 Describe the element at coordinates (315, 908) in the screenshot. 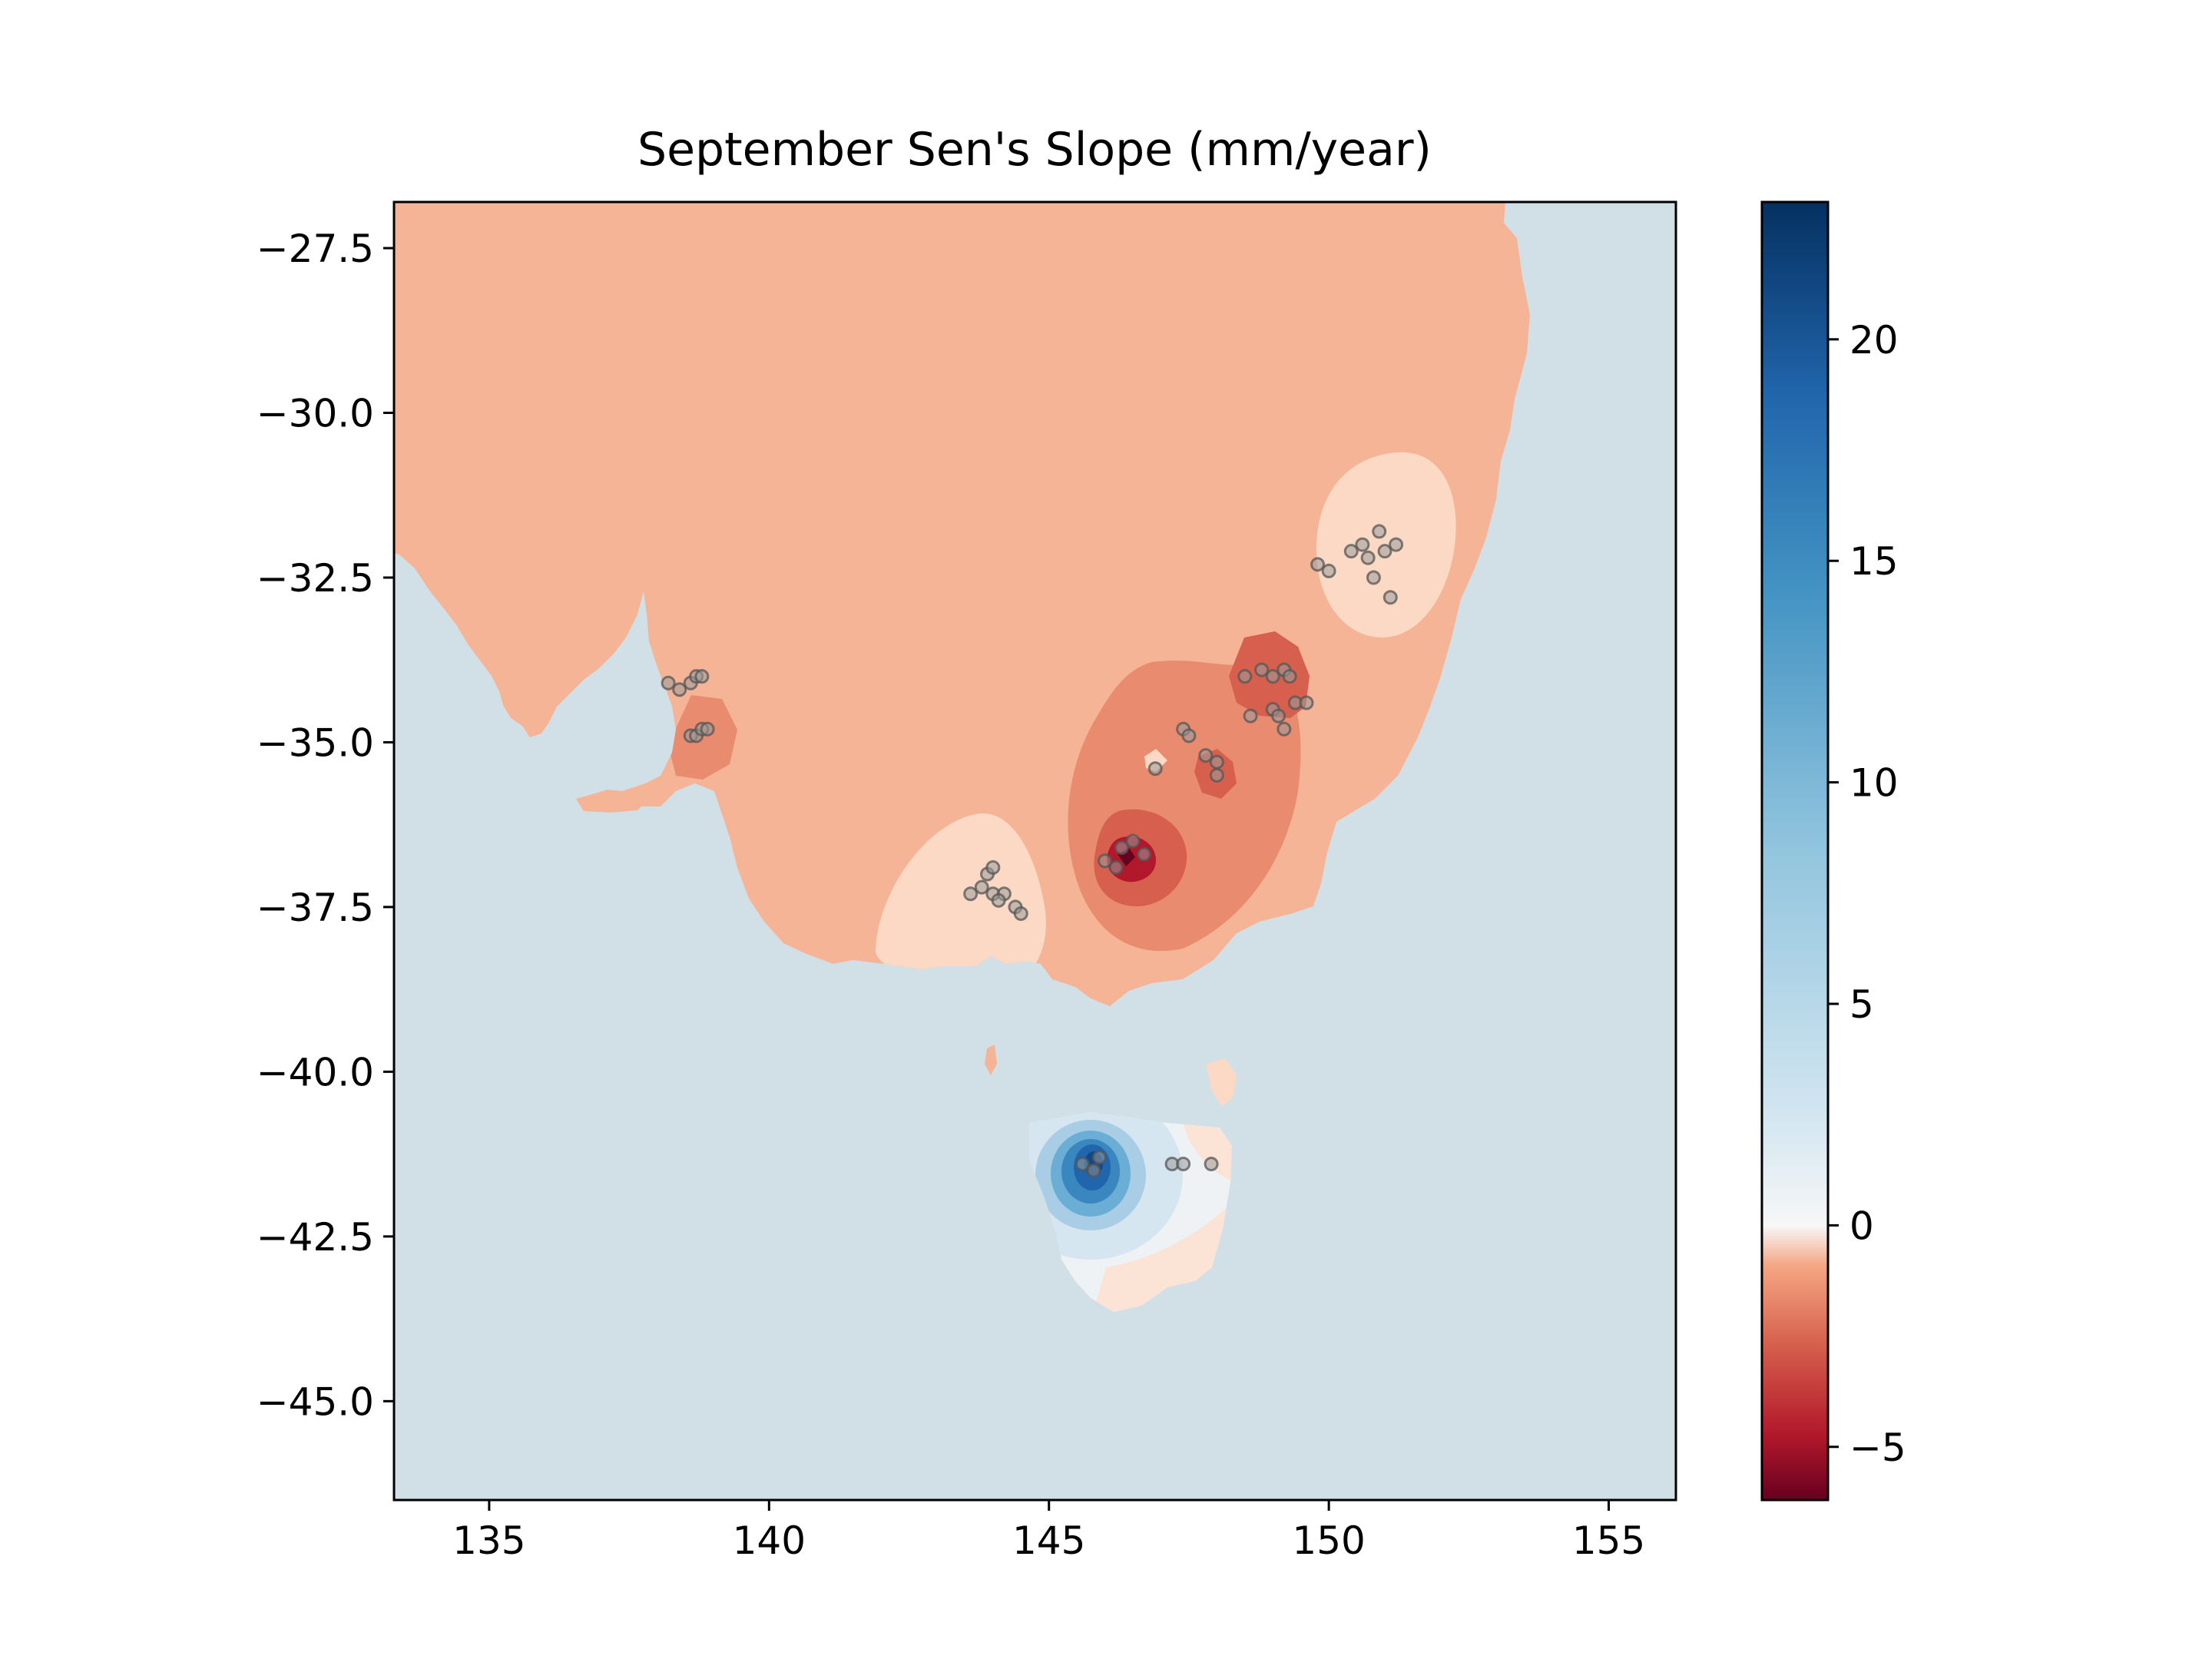

I see `y-tick-label: −37.5` at that location.